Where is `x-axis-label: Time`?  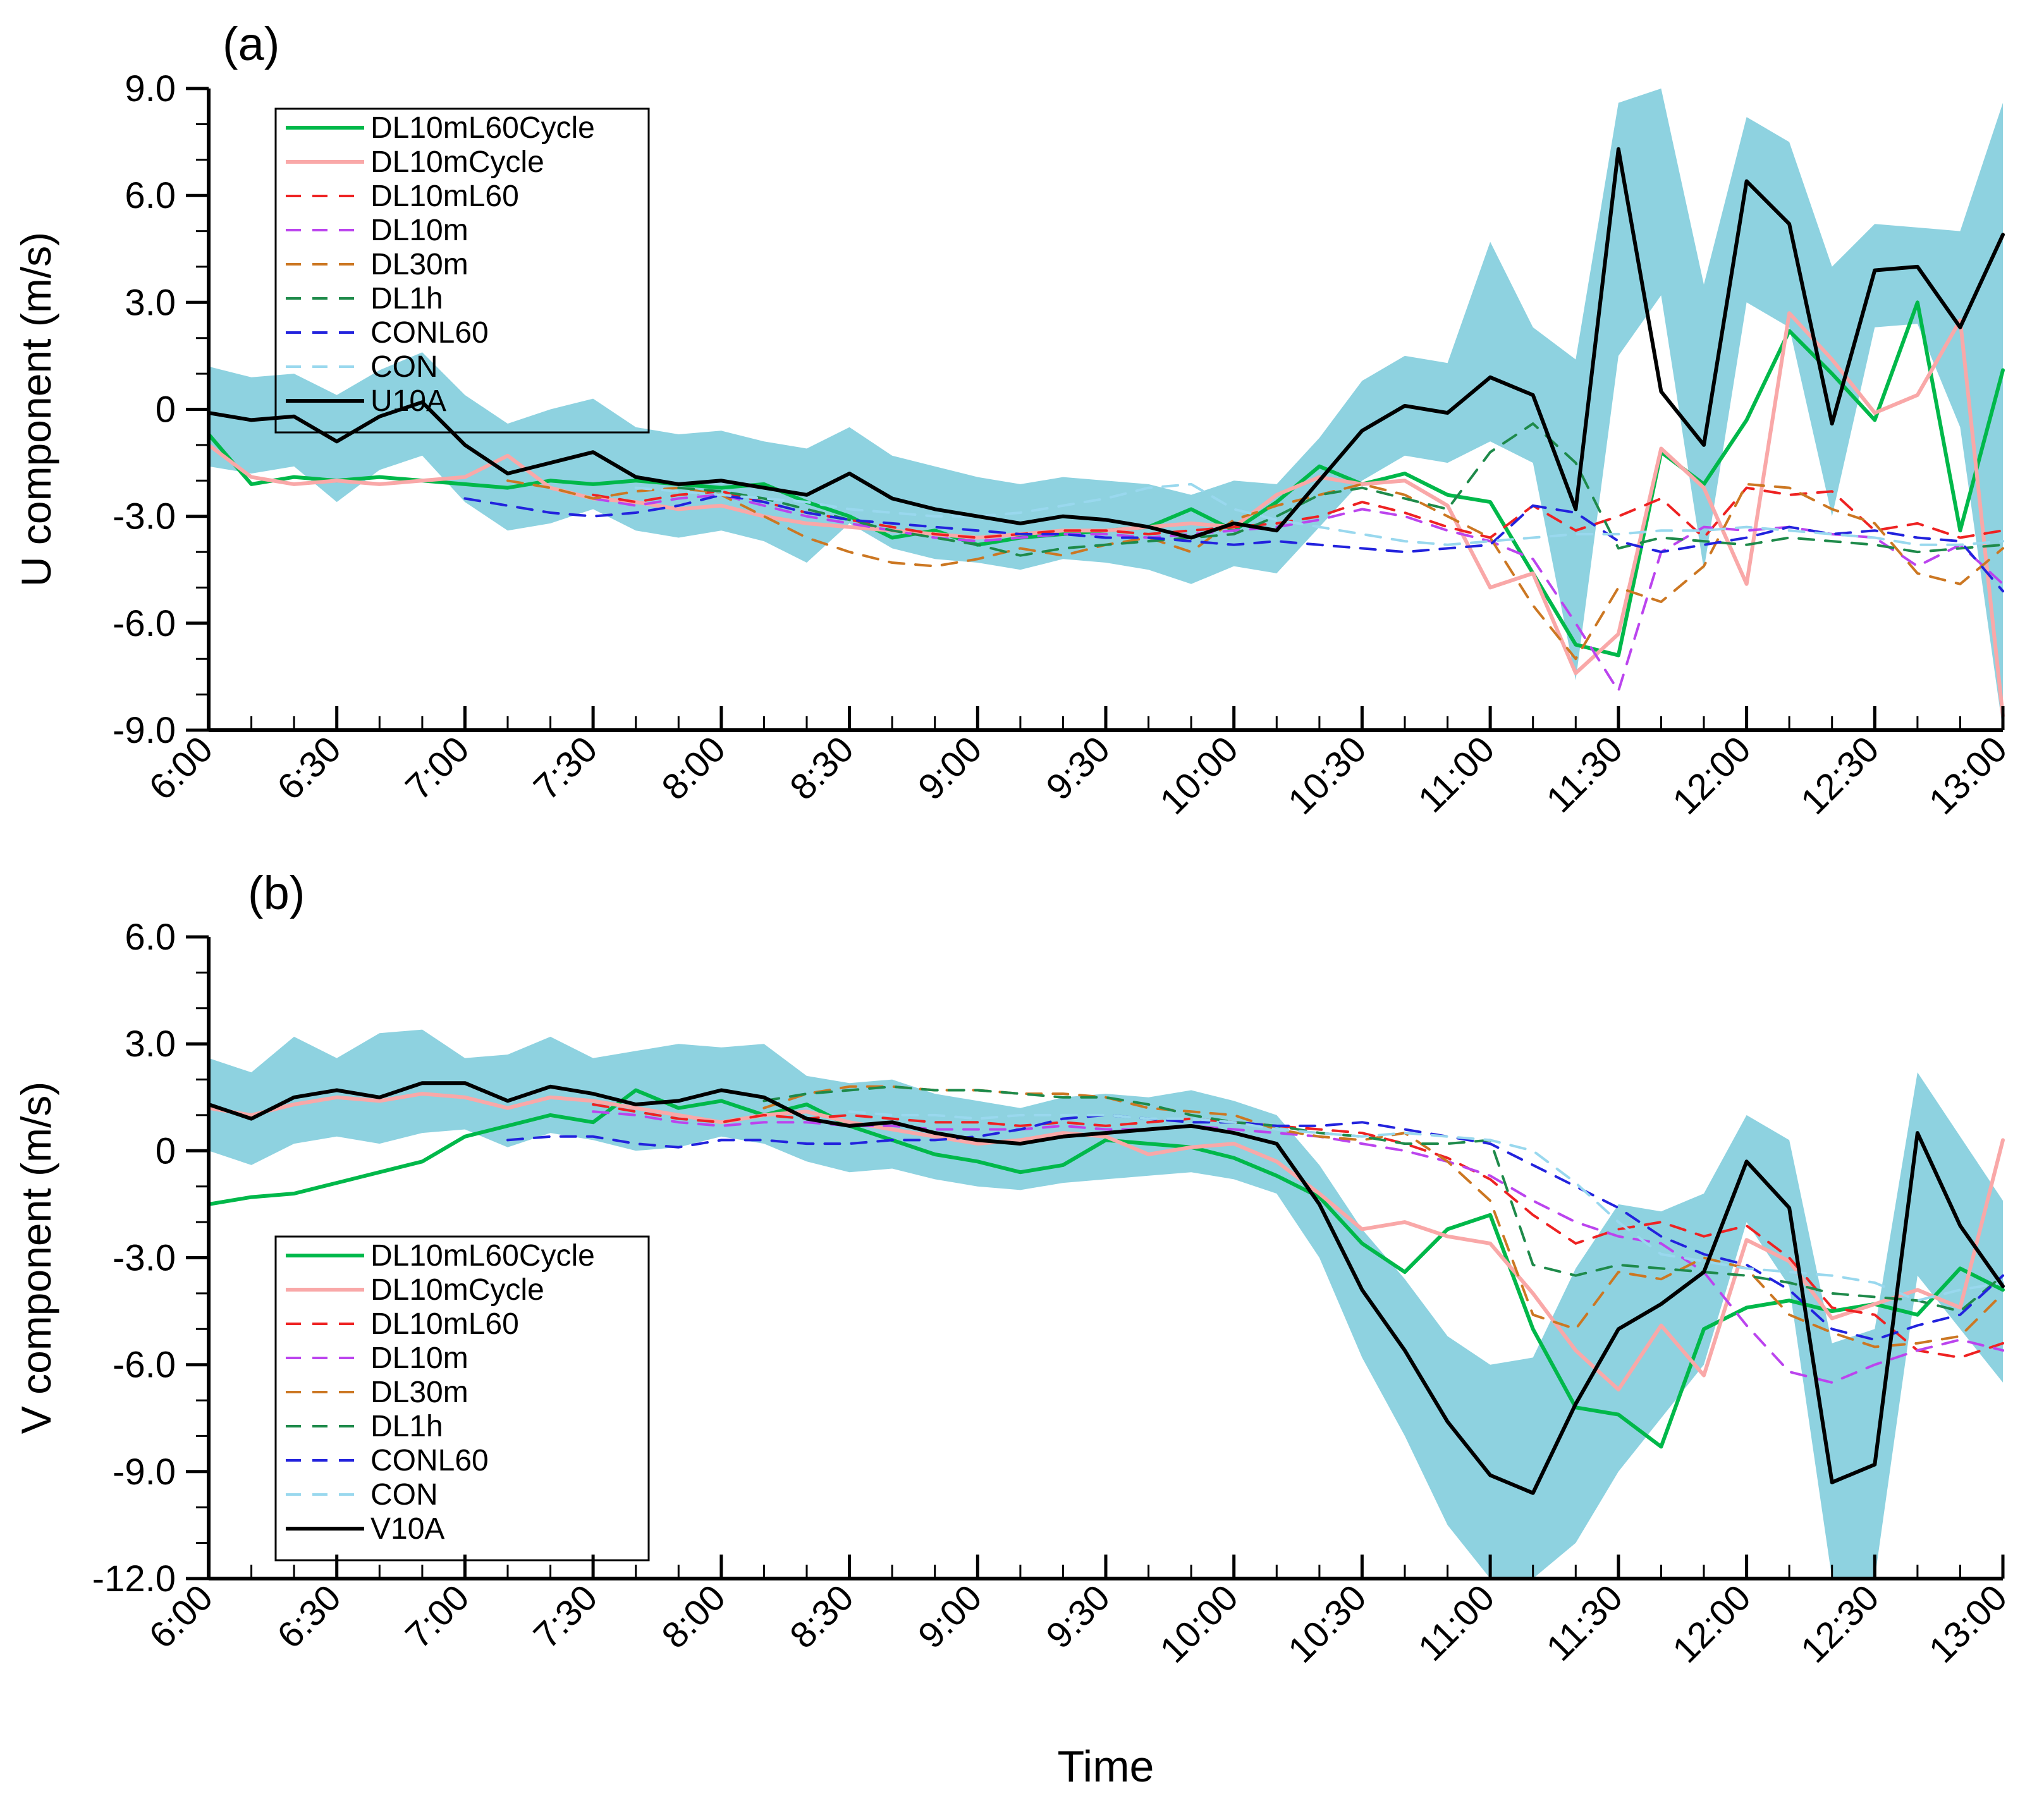 x-axis-label: Time is located at coordinates (1106, 1766).